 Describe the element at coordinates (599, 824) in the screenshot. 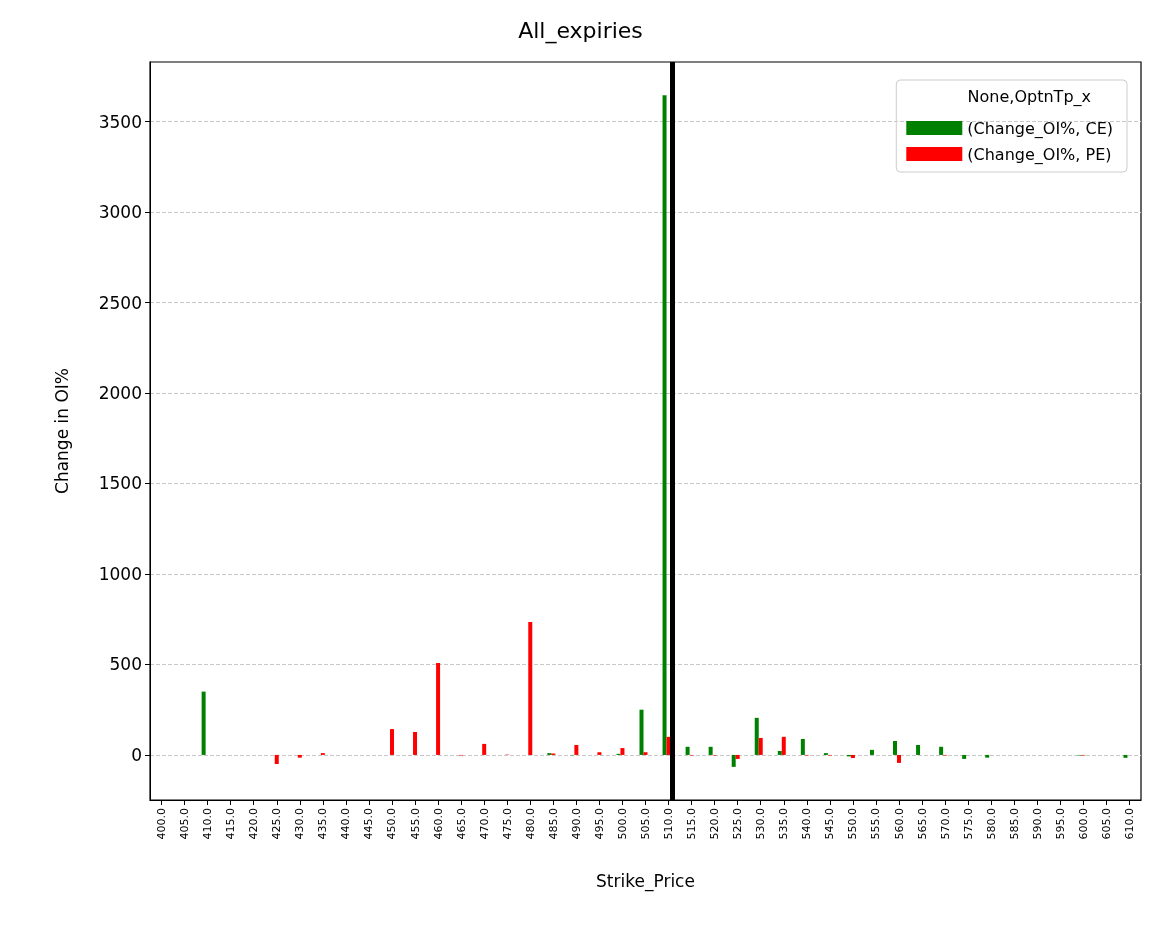

I see `x-tick-label: 495.0` at that location.